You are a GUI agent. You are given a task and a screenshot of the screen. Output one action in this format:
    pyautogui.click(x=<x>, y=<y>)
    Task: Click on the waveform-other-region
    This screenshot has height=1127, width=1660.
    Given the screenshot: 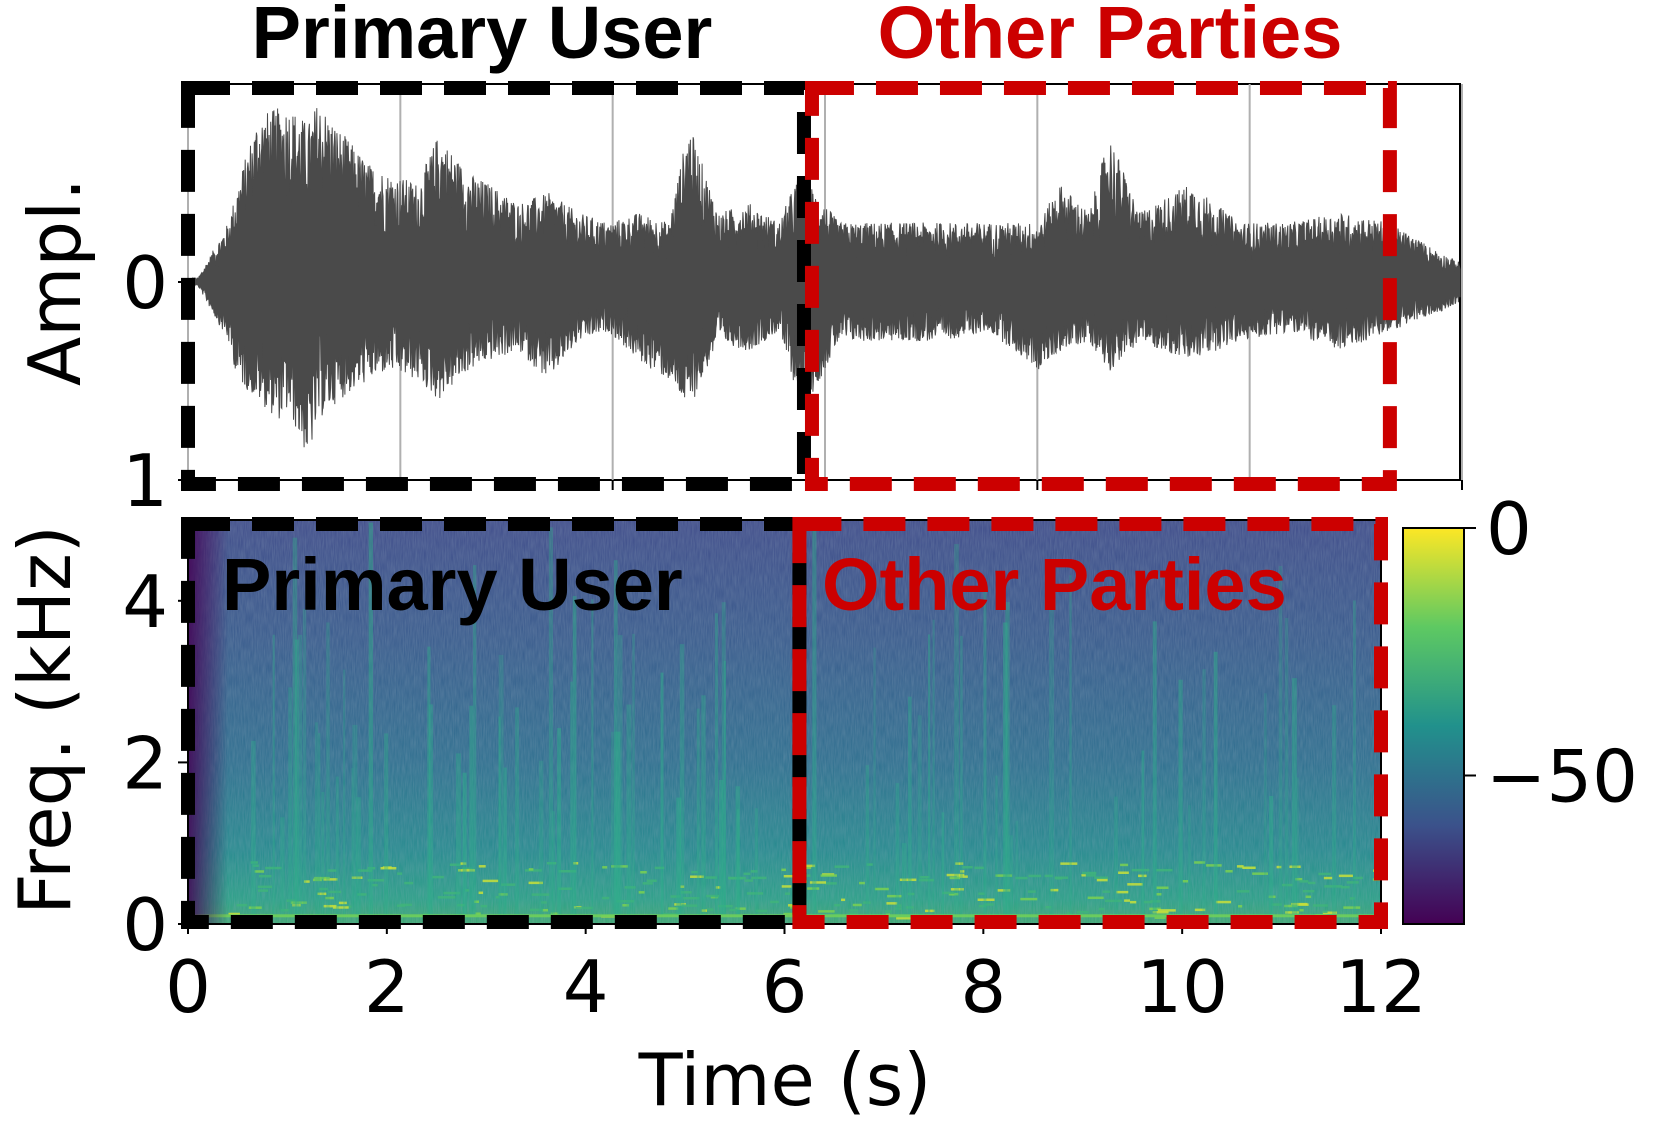 What is the action you would take?
    pyautogui.click(x=1100, y=286)
    